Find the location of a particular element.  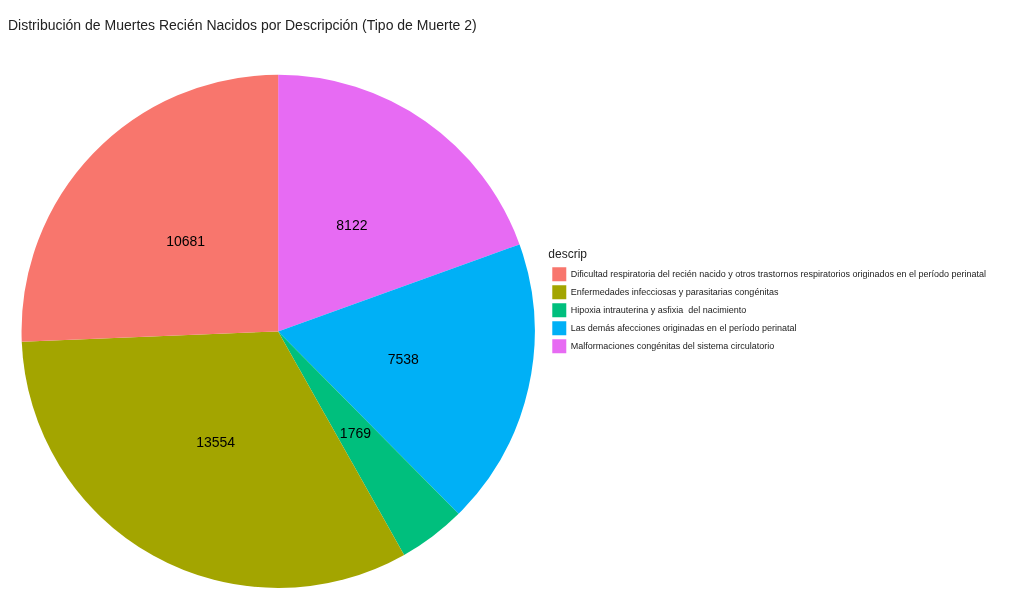

legend-label: Malformaciones congénitas del sistema circulatorio is located at coordinates (672, 345).